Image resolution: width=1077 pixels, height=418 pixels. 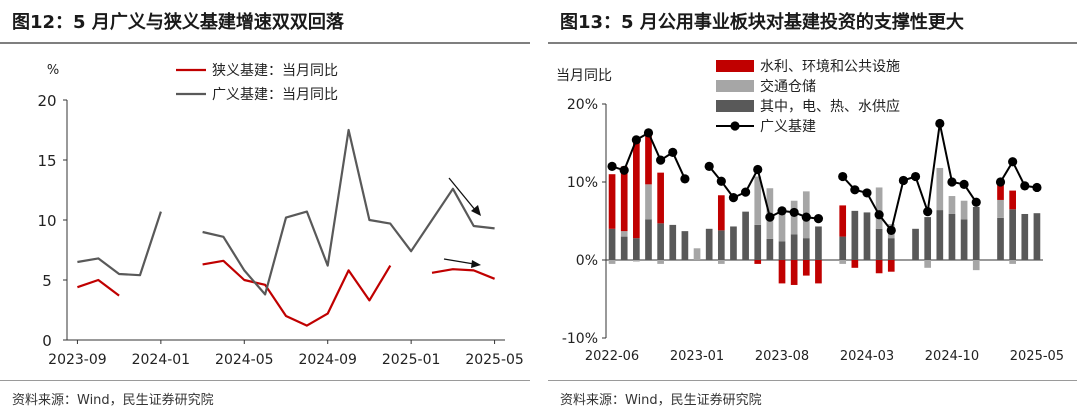 I want to click on y-tick-label: 15, so click(x=46, y=161).